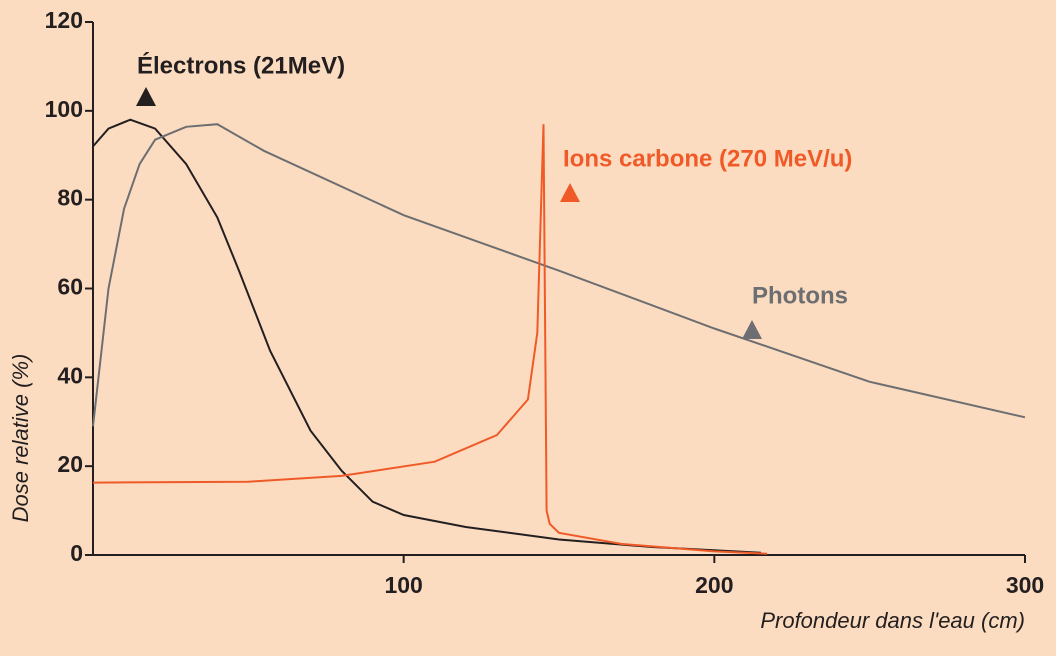  What do you see at coordinates (892, 620) in the screenshot?
I see `x-axis-label: Profondeur dans l'eau (cm)` at bounding box center [892, 620].